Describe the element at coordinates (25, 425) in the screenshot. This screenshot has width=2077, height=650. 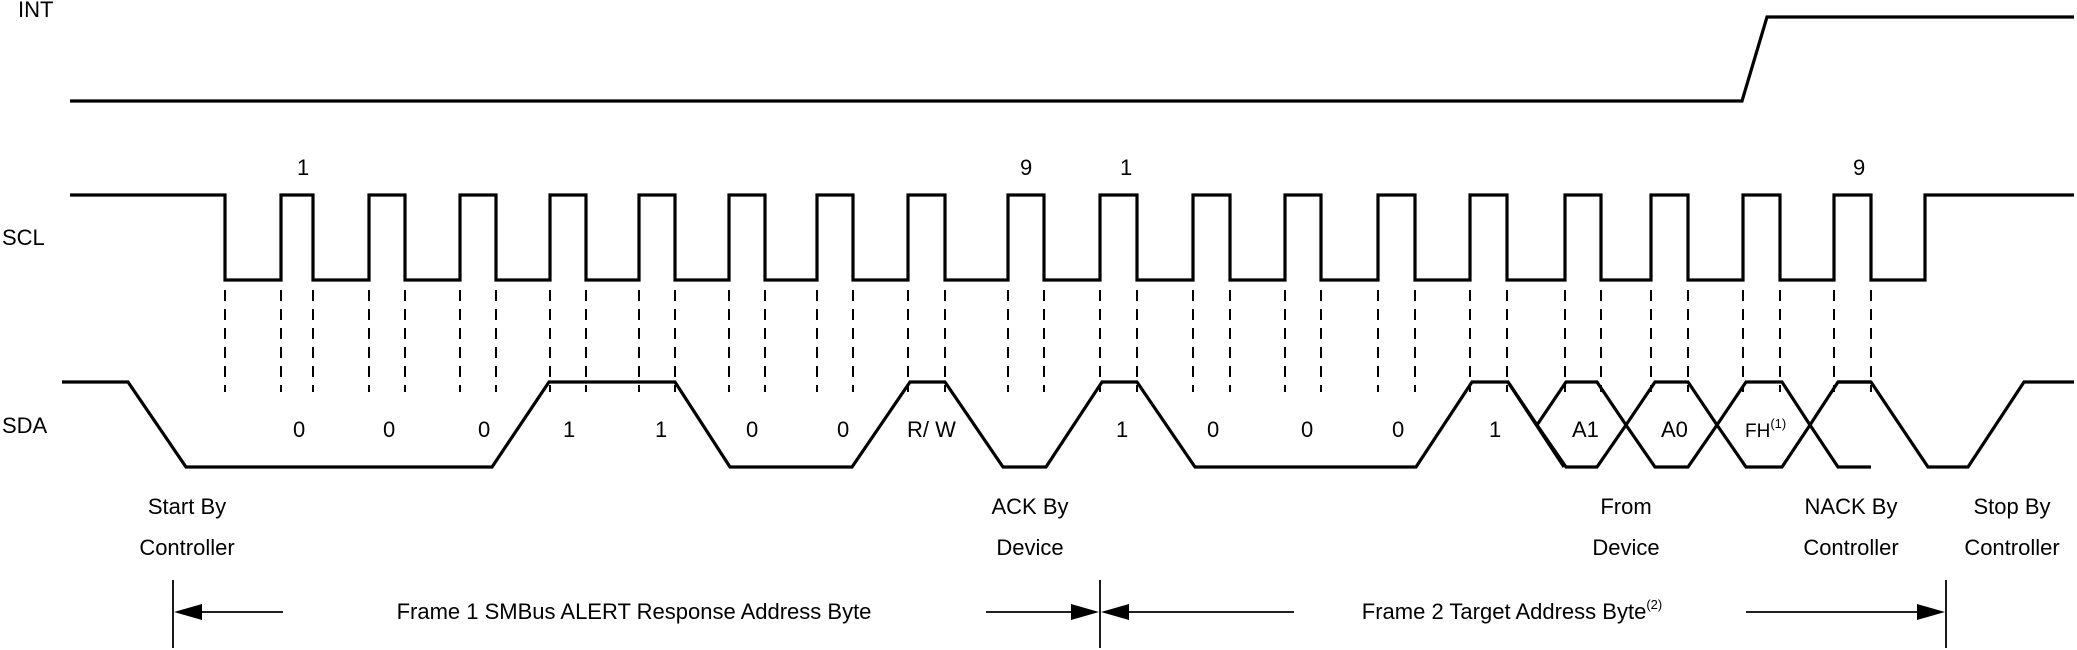
I see `sda-signal-label: SDA` at that location.